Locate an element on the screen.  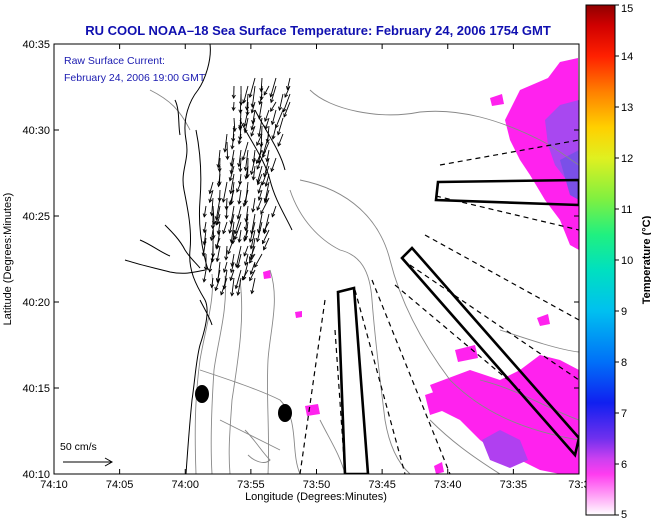
colorbar-tick-label: 11 is located at coordinates (626, 210).